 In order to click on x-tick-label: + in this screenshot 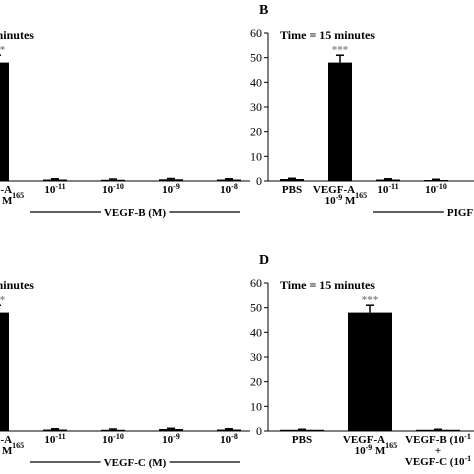, I will do `click(438, 451)`.